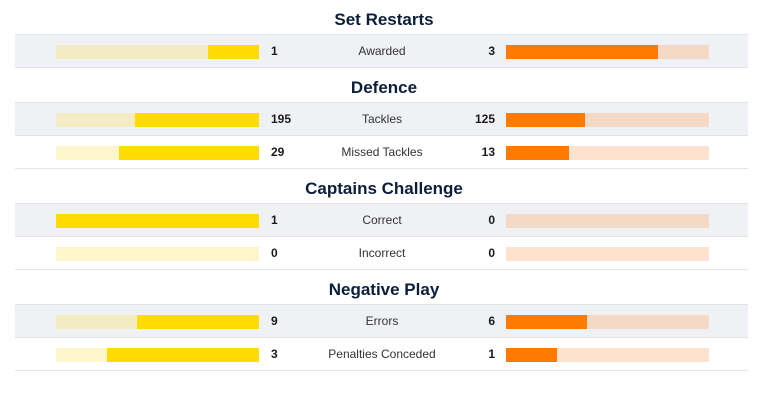  I want to click on home-value: 0, so click(274, 253).